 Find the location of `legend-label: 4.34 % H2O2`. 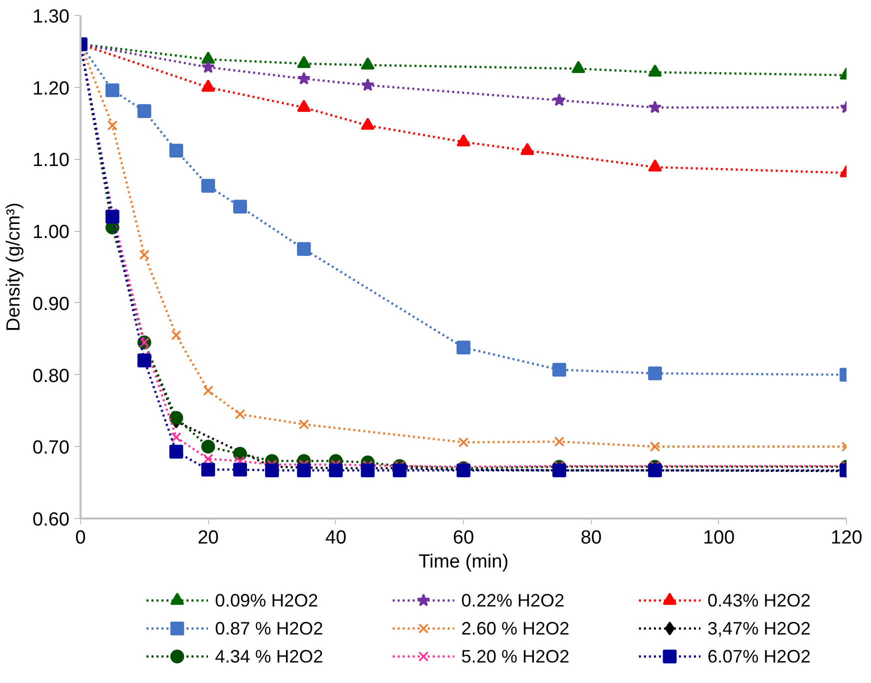

legend-label: 4.34 % H2O2 is located at coordinates (269, 656).